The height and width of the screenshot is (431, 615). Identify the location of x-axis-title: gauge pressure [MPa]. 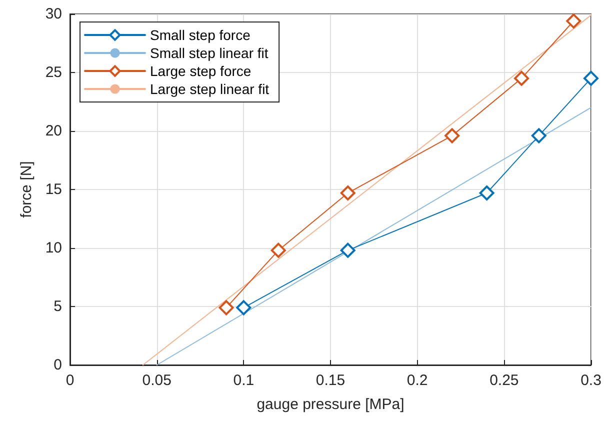
(330, 404).